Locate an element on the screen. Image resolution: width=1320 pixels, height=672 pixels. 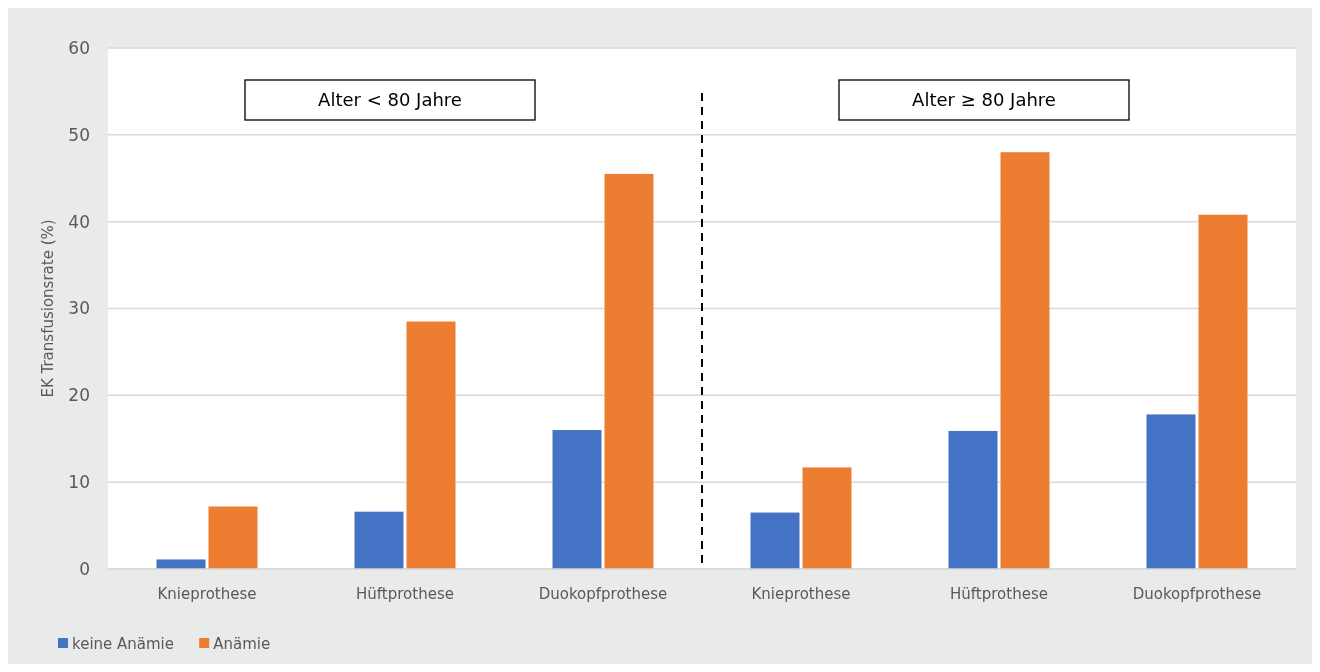
legend-label: Anämie is located at coordinates (242, 644).